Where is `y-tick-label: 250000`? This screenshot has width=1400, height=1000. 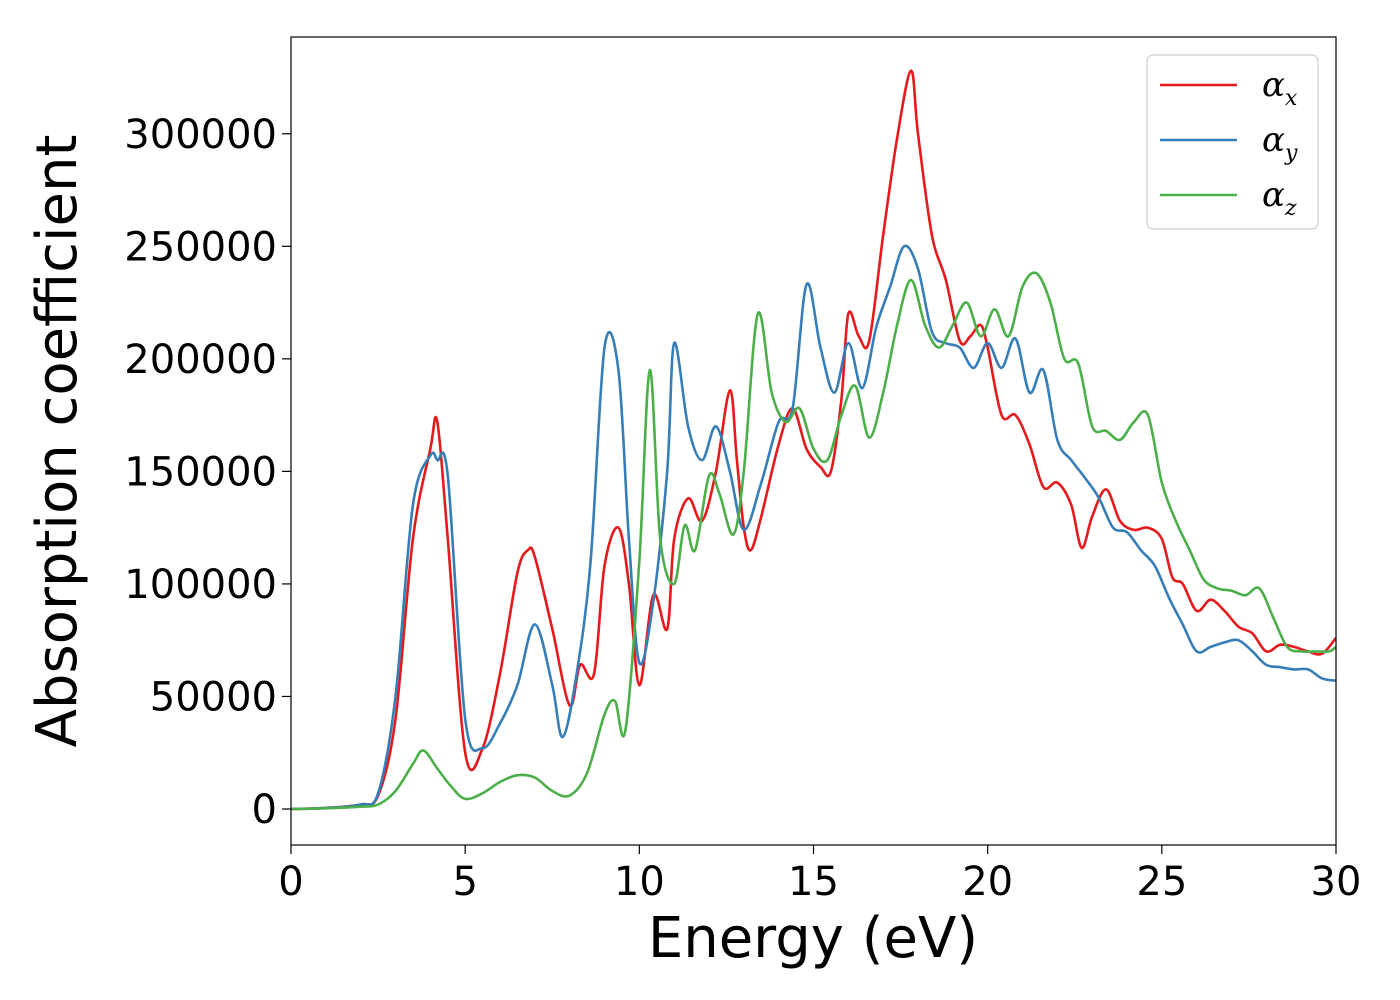 y-tick-label: 250000 is located at coordinates (200, 247).